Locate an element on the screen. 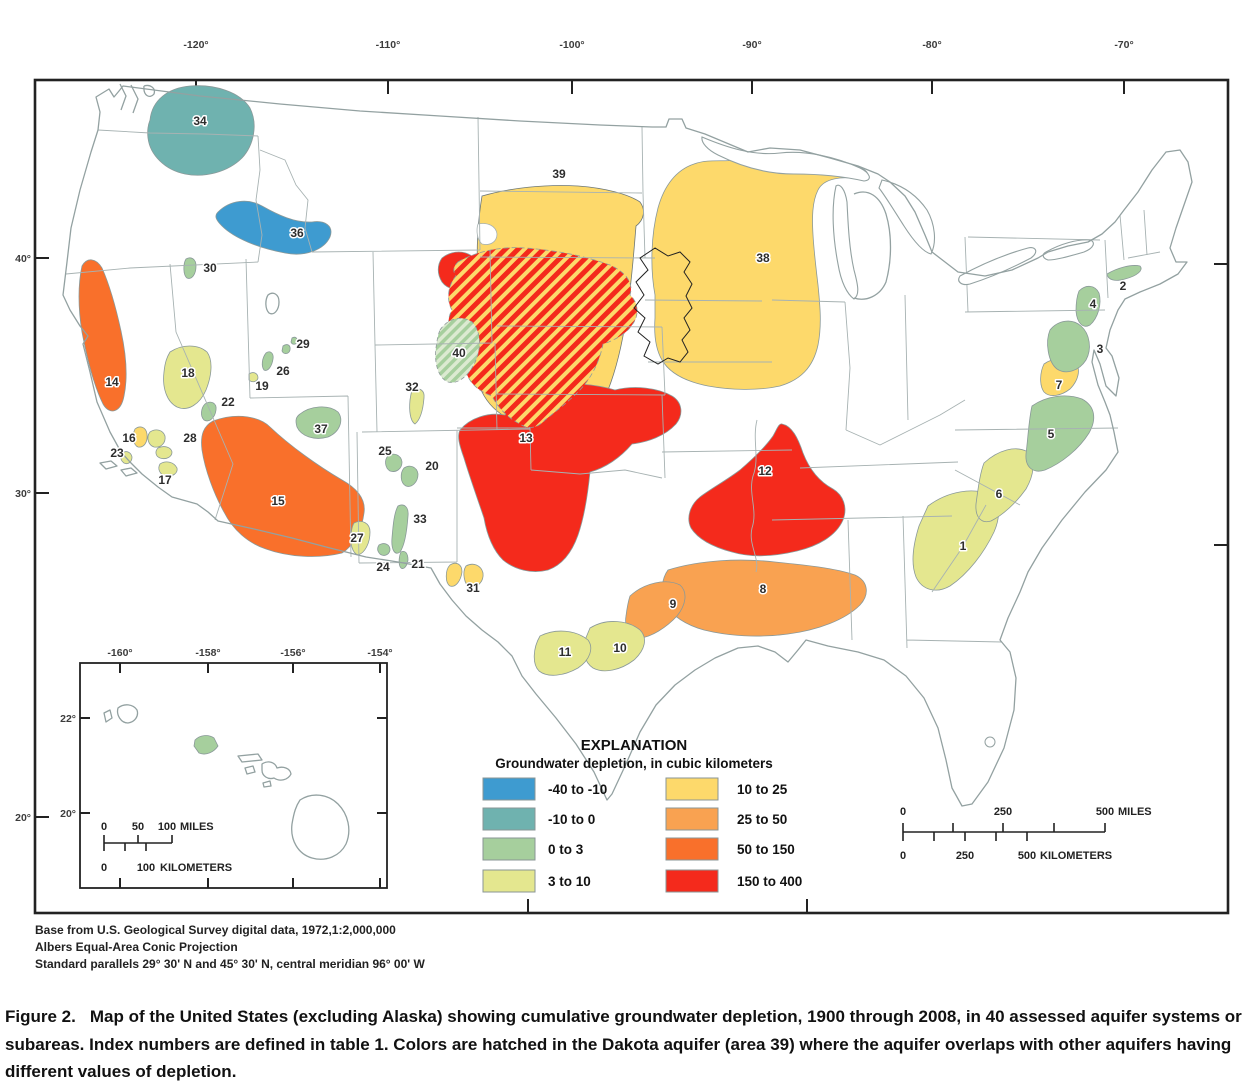 This screenshot has height=1083, width=1250. aquifer-limit-outline is located at coordinates (663, 306).